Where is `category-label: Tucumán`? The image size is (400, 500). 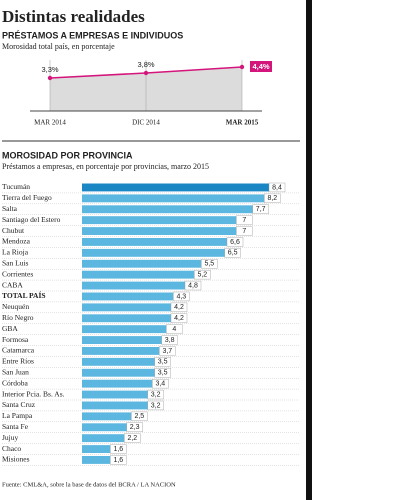 category-label: Tucumán is located at coordinates (16, 186).